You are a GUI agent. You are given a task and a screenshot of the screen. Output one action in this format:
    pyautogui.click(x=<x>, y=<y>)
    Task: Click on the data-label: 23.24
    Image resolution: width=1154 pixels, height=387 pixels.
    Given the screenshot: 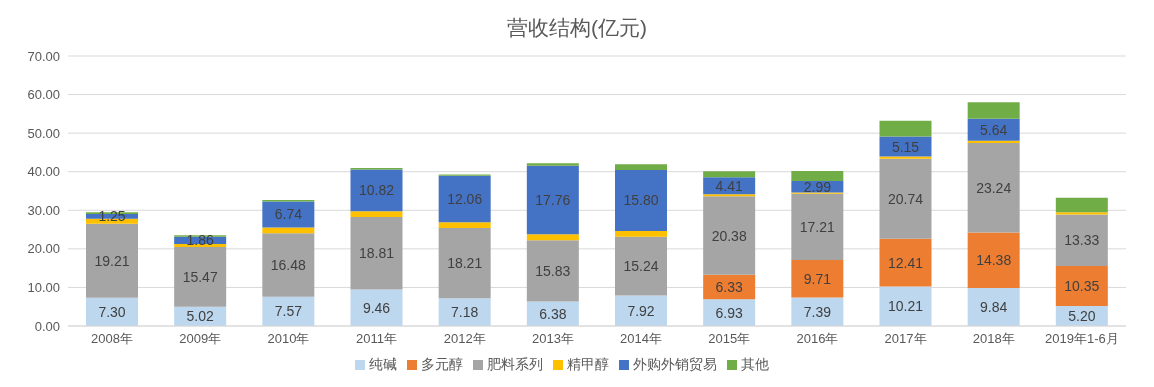 What is the action you would take?
    pyautogui.click(x=994, y=187)
    